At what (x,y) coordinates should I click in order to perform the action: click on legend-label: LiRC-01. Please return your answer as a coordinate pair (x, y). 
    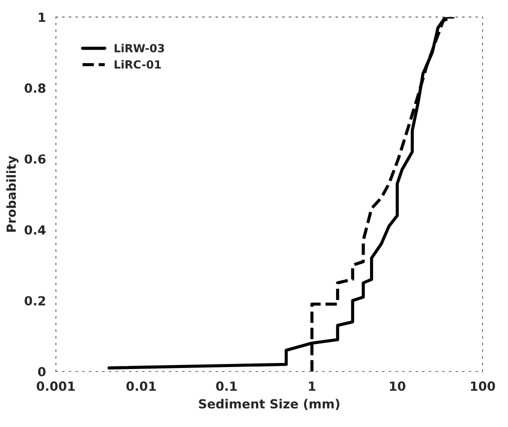
    Looking at the image, I should click on (137, 64).